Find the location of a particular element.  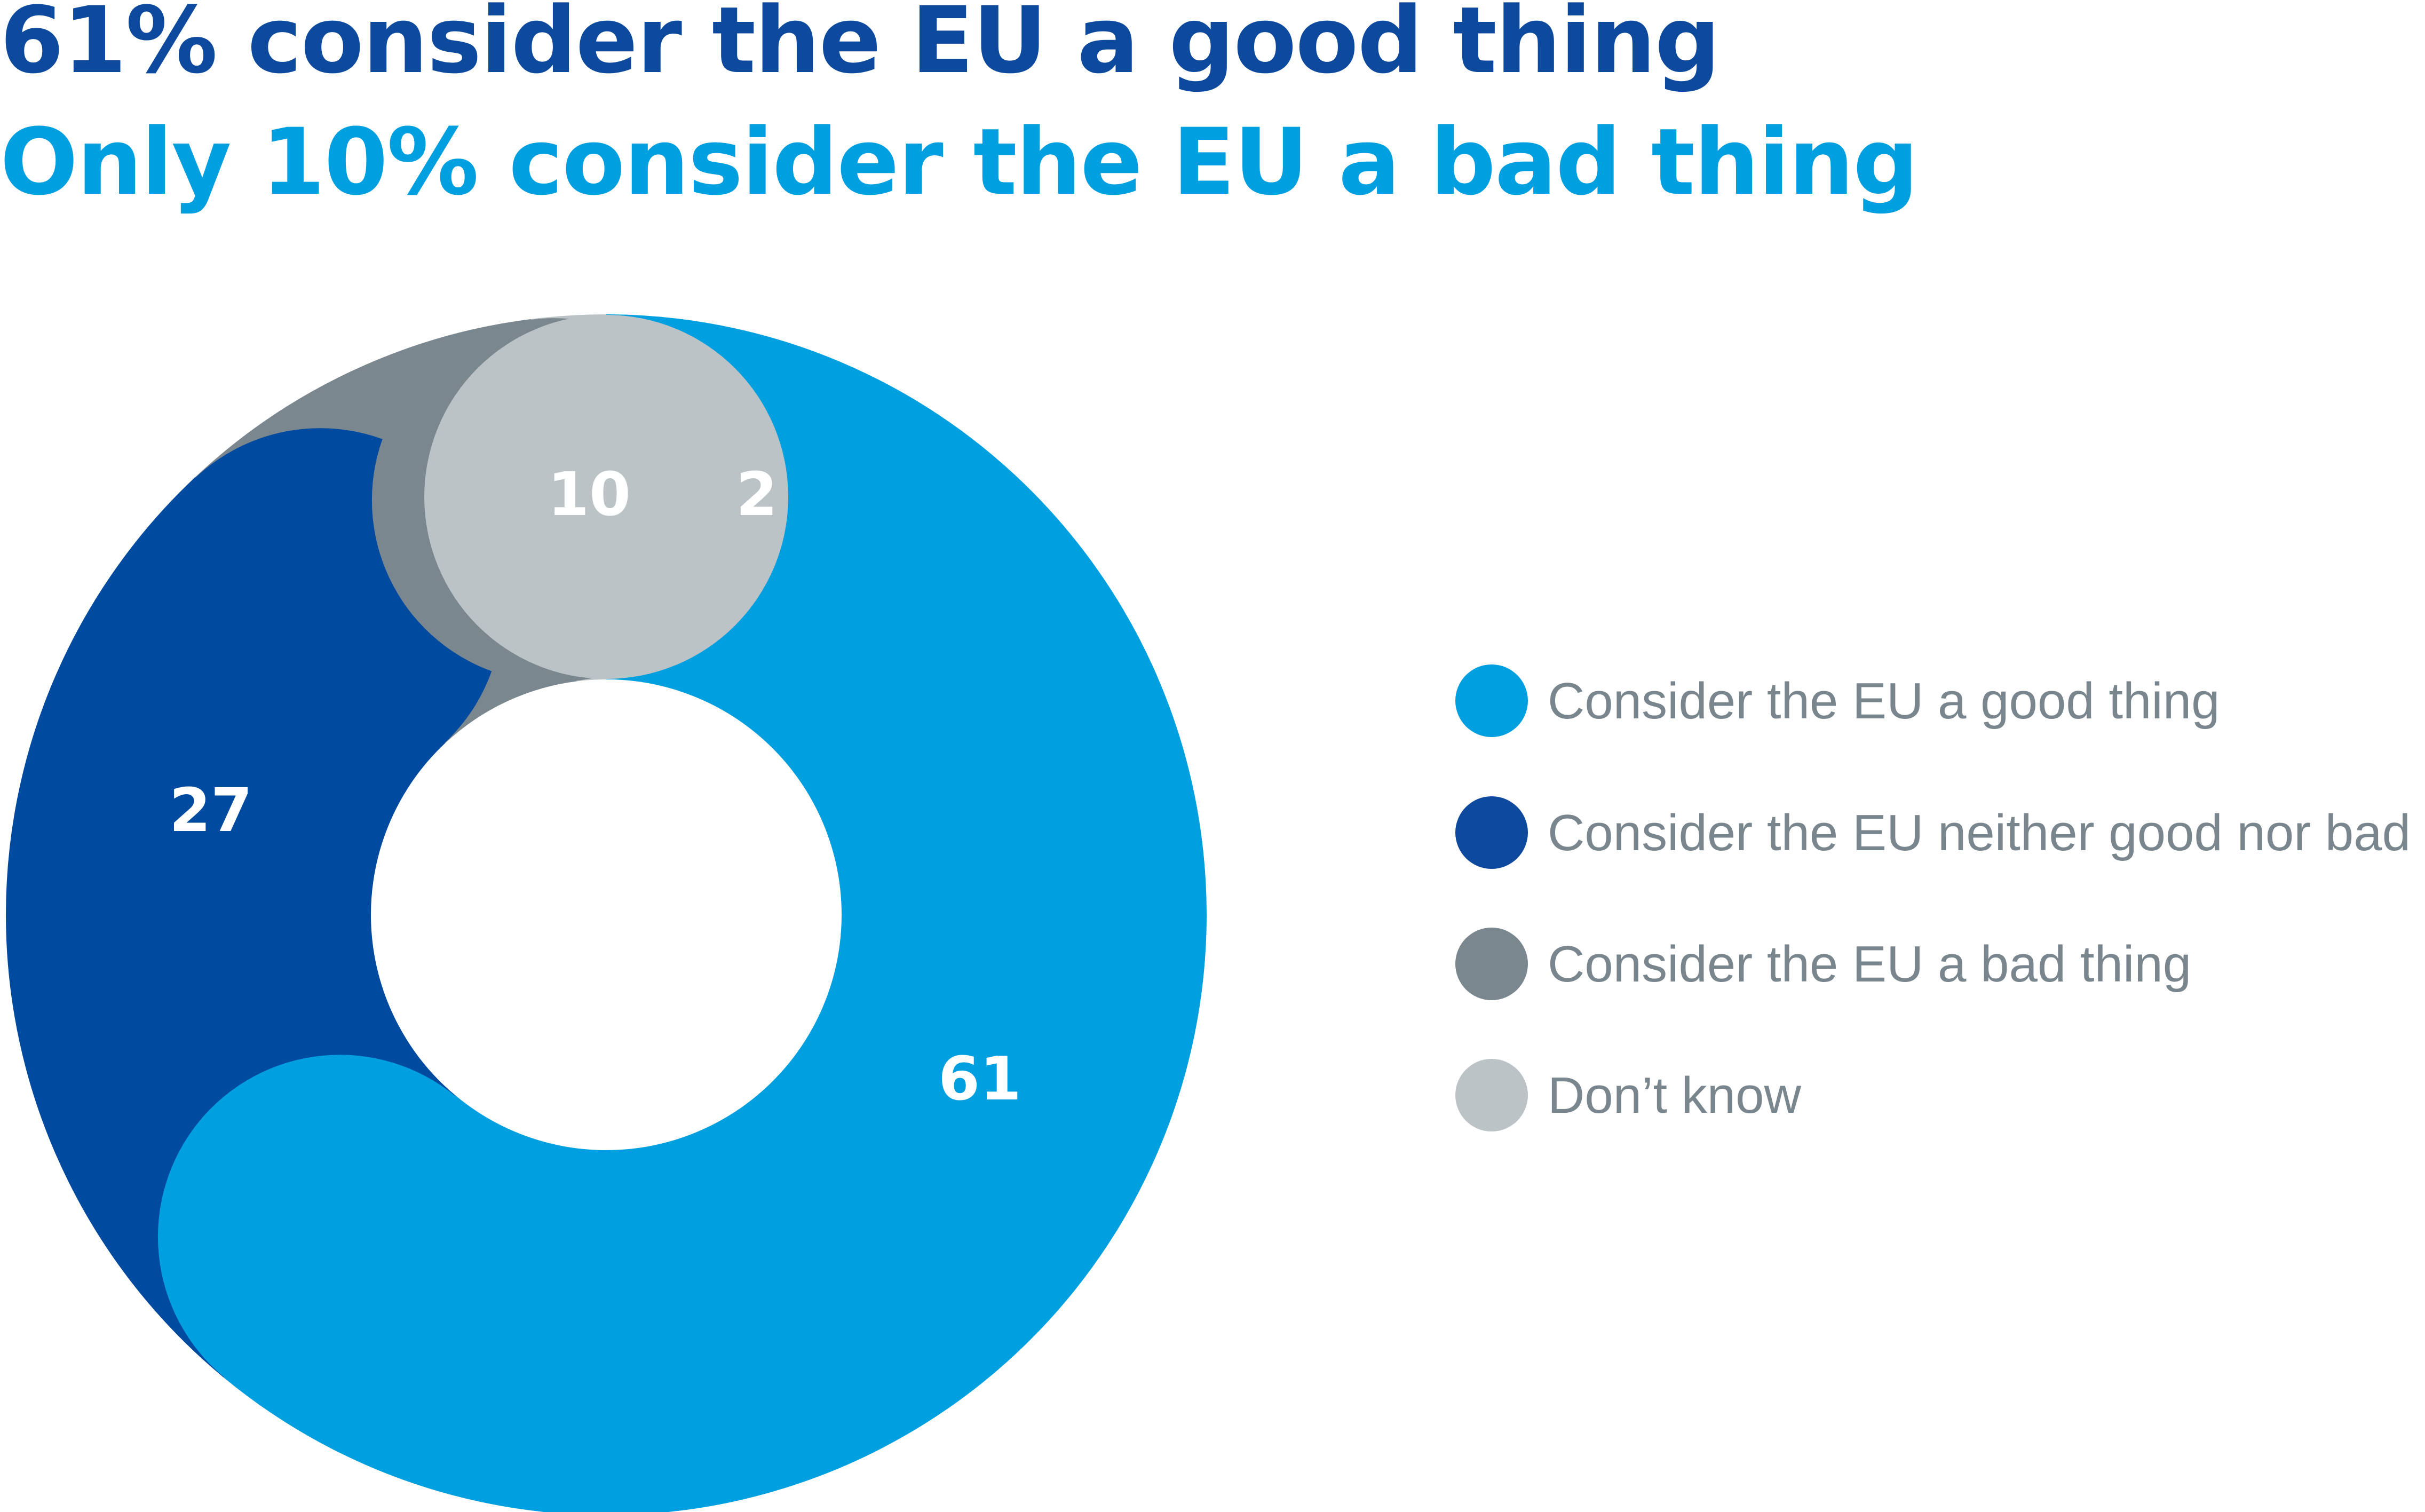

legend-label: Don’t know is located at coordinates (1675, 1095).